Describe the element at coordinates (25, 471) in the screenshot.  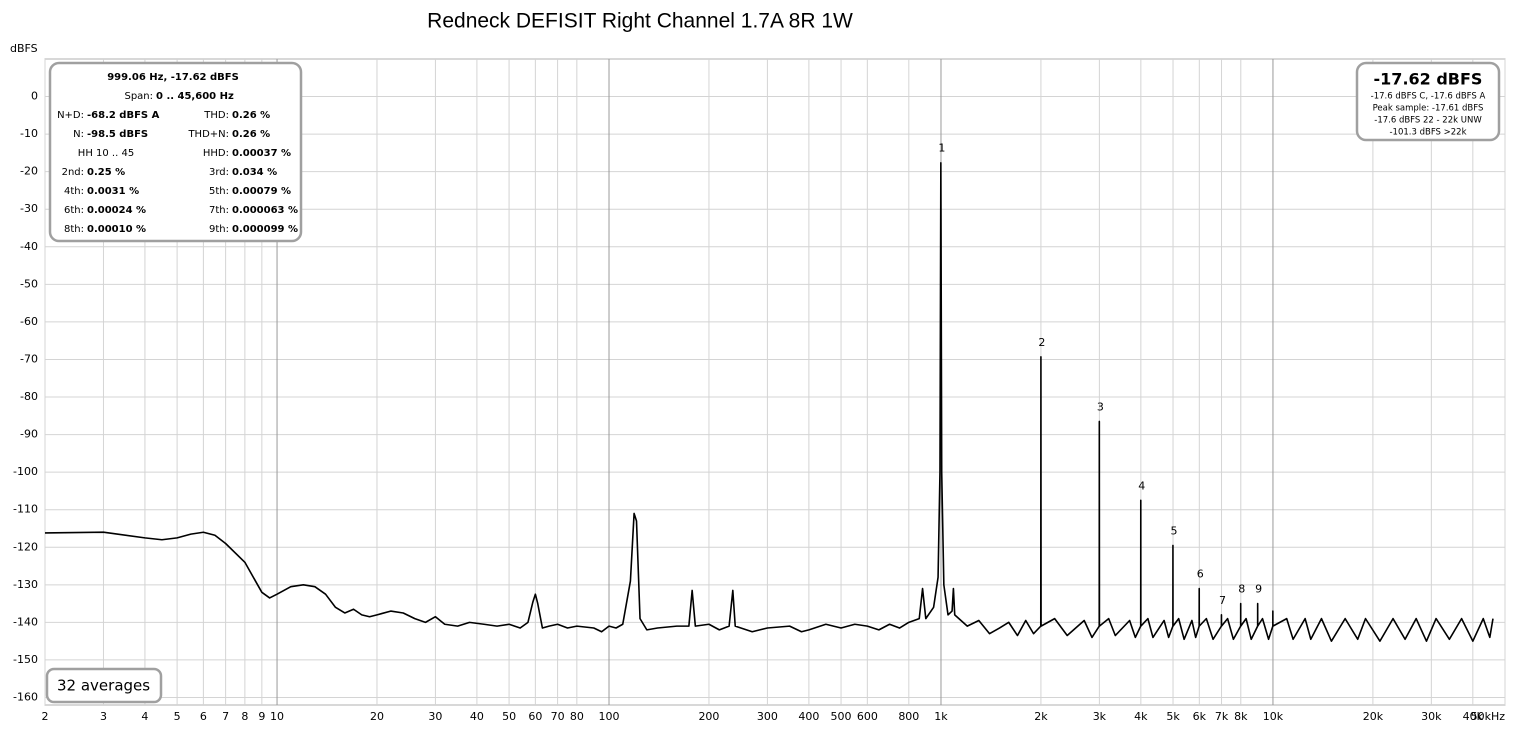
I see `y-tick-label: -100` at that location.